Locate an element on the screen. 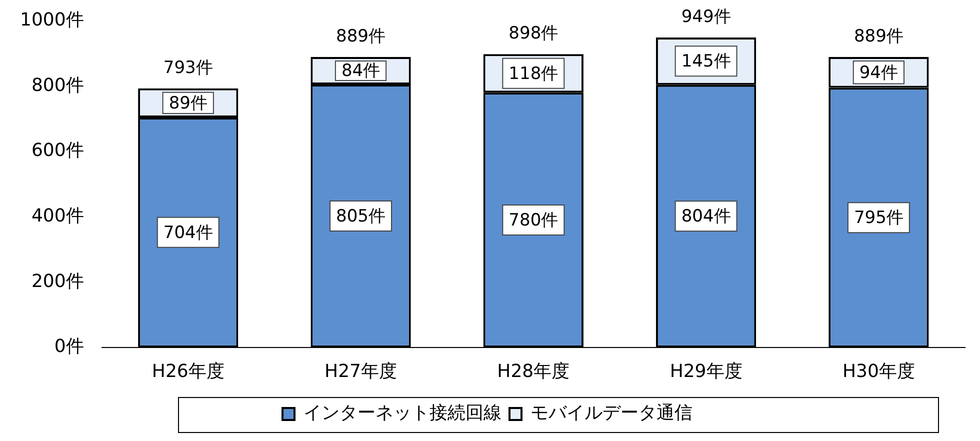 The width and height of the screenshot is (980, 441). data-label: 780件 is located at coordinates (533, 220).